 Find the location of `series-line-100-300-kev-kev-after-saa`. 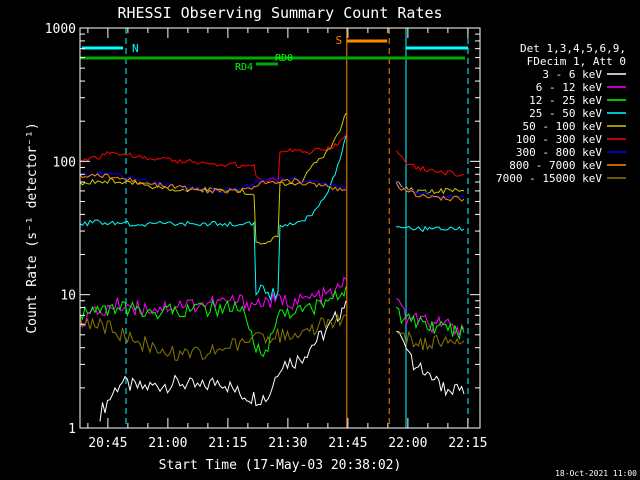

series-line-100-300-kev-kev-after-saa is located at coordinates (430, 163).